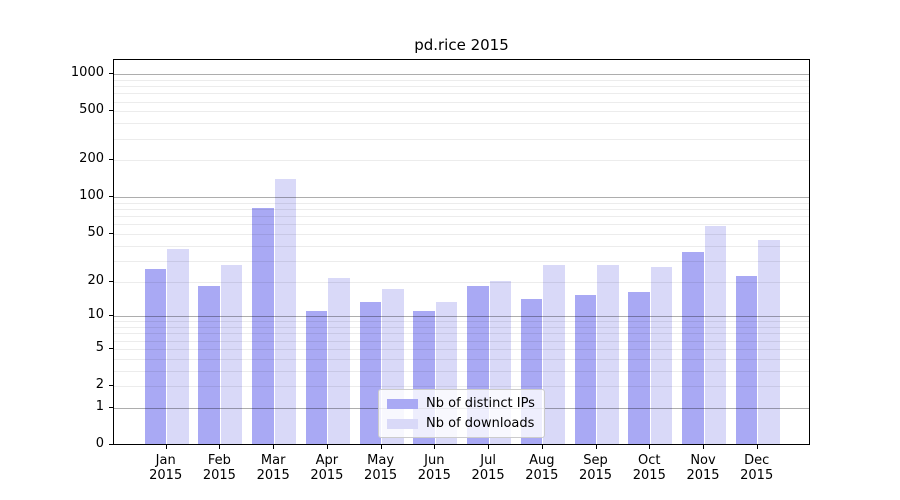  I want to click on x-tick-mark-jun, so click(435, 447).